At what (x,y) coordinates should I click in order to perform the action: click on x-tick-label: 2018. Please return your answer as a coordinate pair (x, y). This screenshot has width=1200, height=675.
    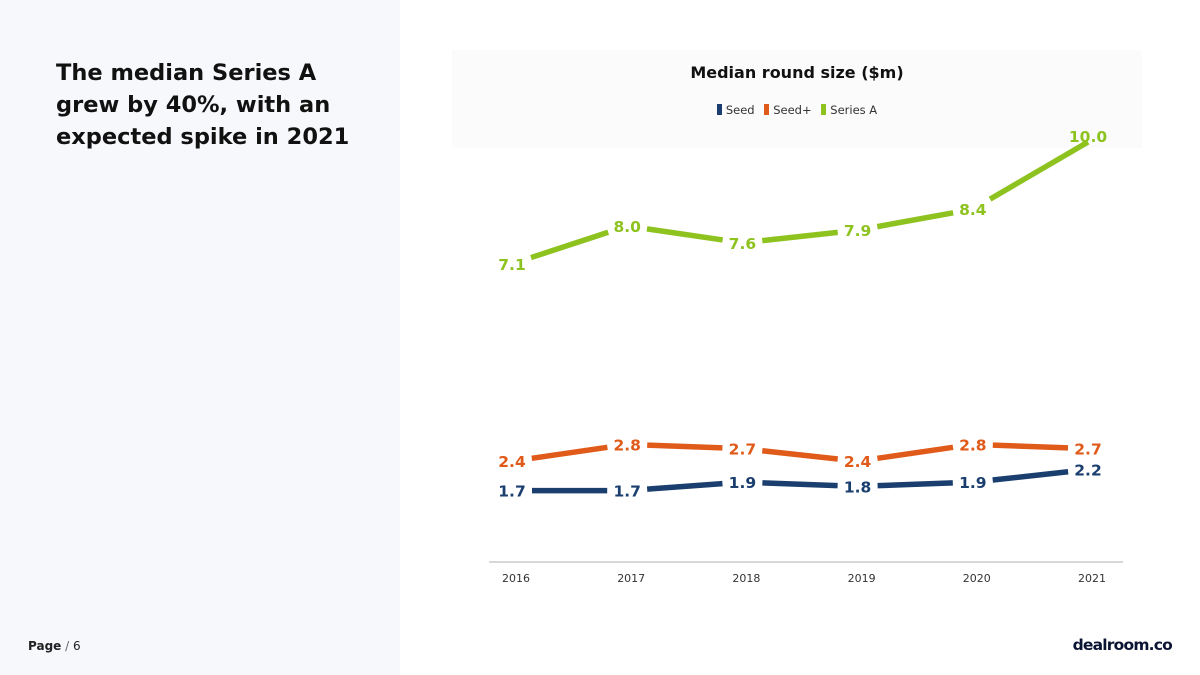
    Looking at the image, I should click on (746, 578).